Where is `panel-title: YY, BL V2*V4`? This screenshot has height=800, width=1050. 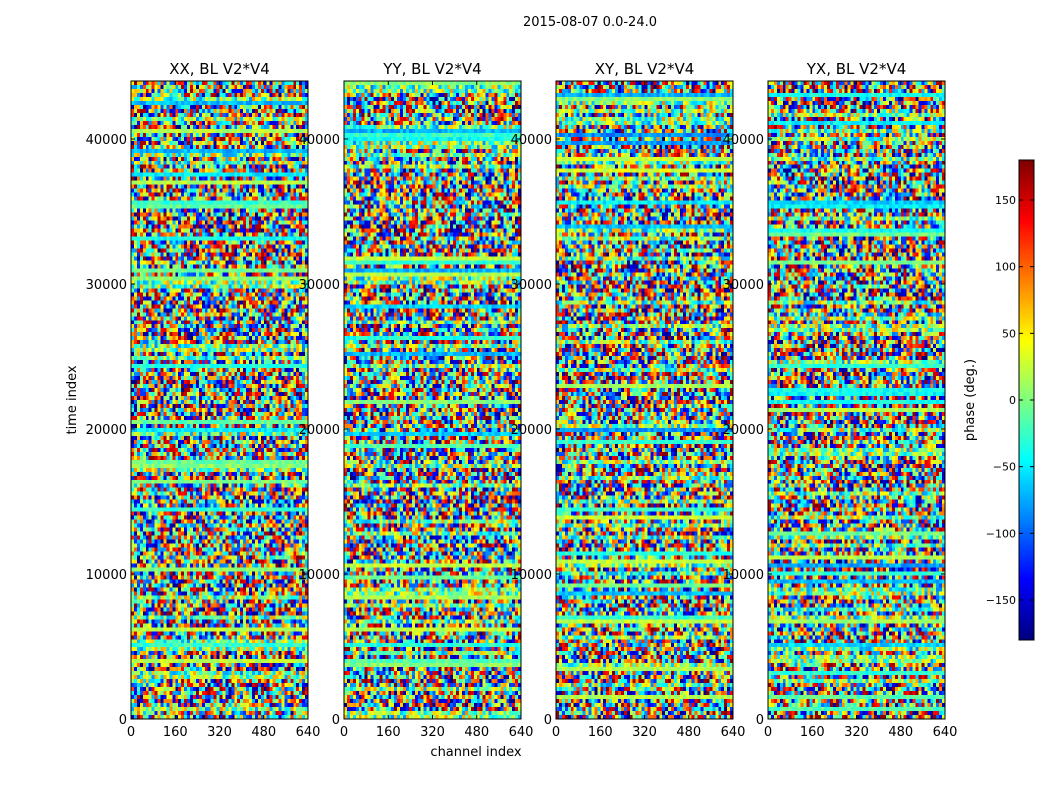 panel-title: YY, BL V2*V4 is located at coordinates (431, 69).